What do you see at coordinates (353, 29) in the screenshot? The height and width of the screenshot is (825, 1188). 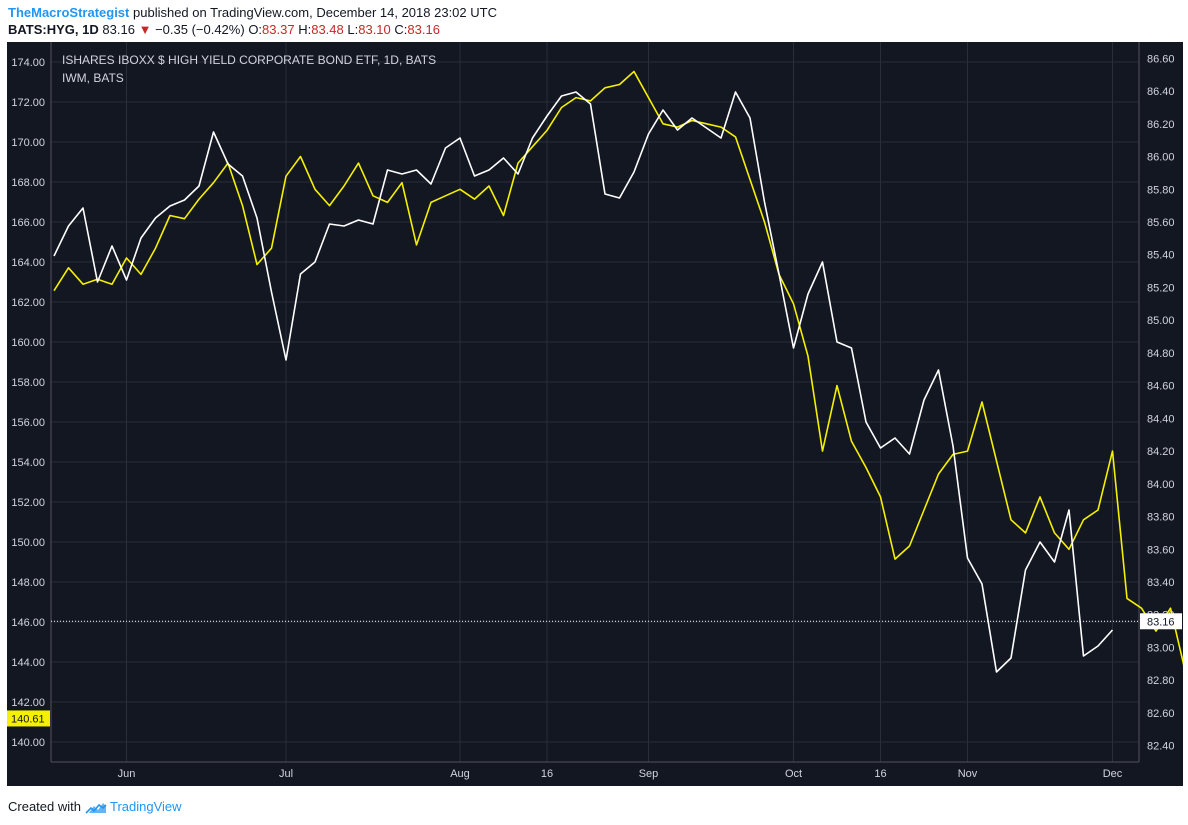 I see `low-label: L:` at bounding box center [353, 29].